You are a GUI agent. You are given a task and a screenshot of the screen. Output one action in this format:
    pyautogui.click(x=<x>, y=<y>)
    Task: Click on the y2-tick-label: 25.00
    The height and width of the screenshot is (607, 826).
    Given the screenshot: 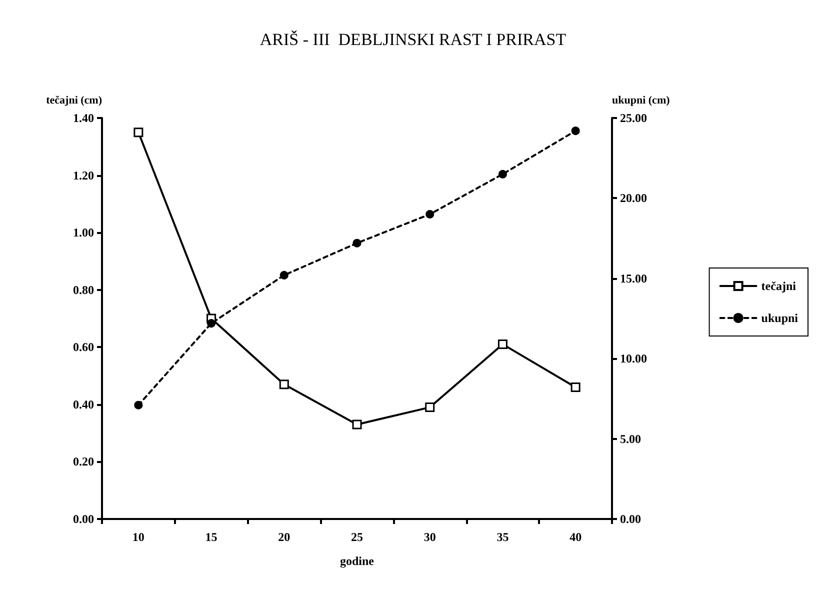 What is the action you would take?
    pyautogui.click(x=633, y=118)
    